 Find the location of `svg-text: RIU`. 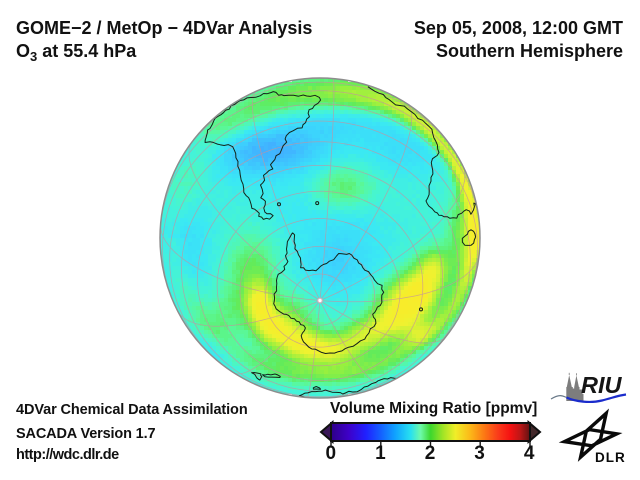

svg-text: RIU is located at coordinates (602, 385).